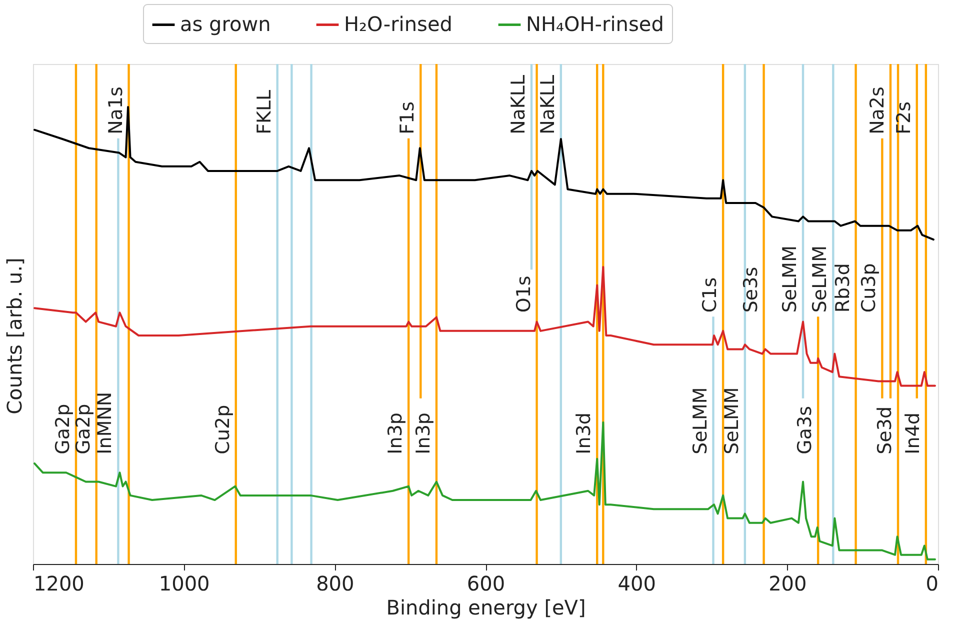 This screenshot has width=971, height=636. I want to click on x-tick-label: 0, so click(932, 584).